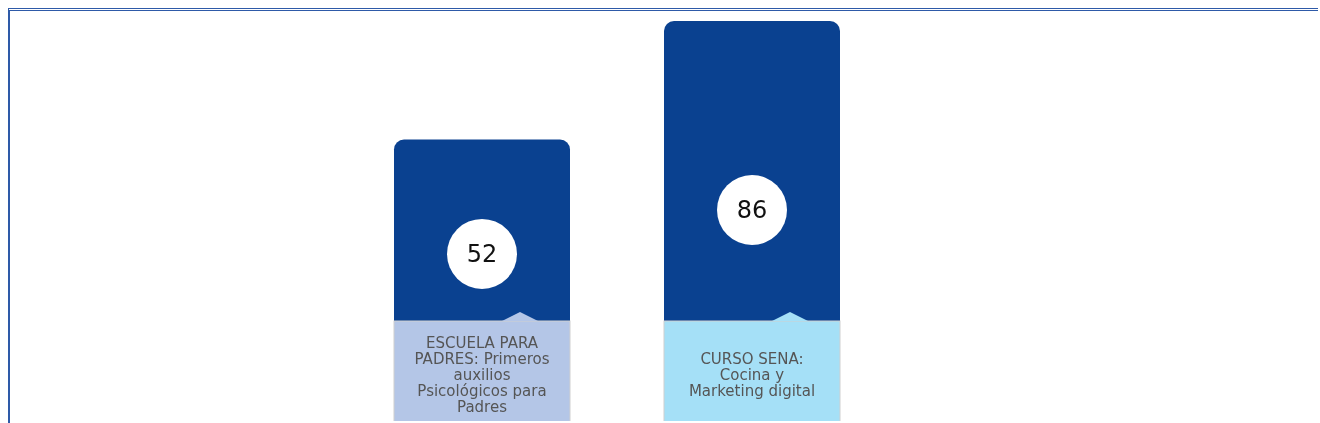  Describe the element at coordinates (752, 375) in the screenshot. I see `x-tick-label: CURSO SENA: Cocina y Marketing digital` at that location.